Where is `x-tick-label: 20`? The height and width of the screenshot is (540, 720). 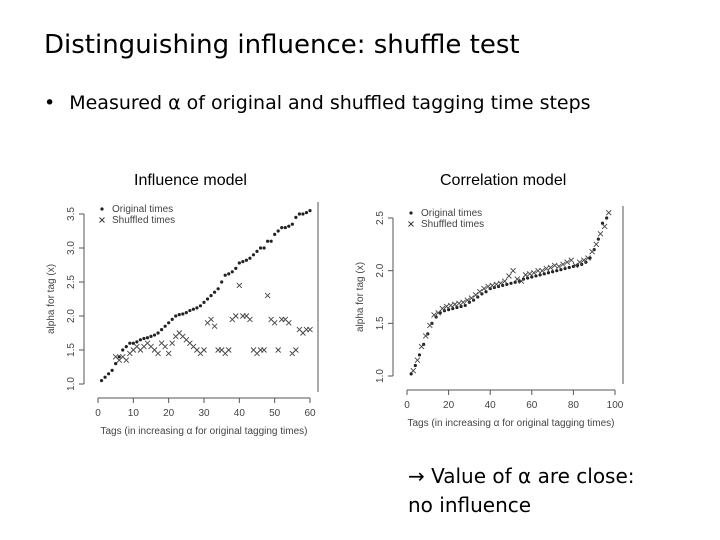
x-tick-label: 20 is located at coordinates (169, 413).